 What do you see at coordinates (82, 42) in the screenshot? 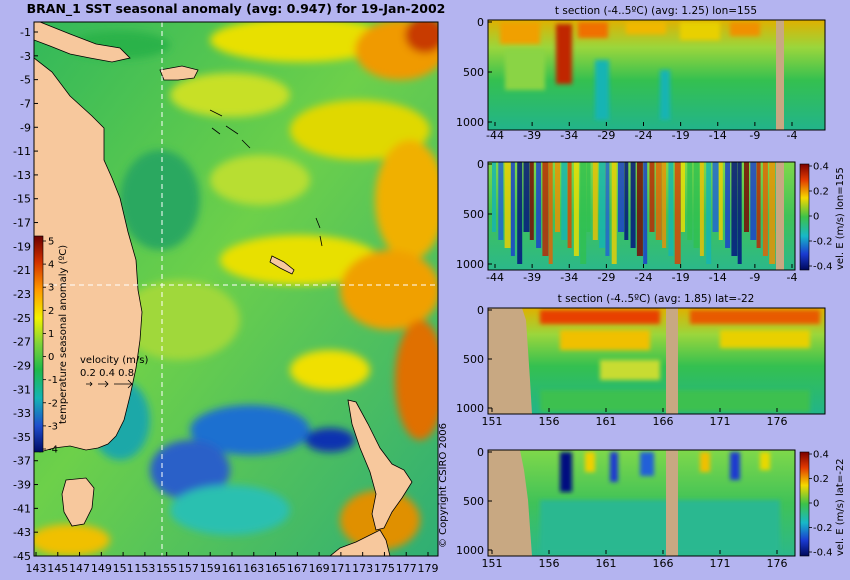
I see `new-guinea-landmass` at bounding box center [82, 42].